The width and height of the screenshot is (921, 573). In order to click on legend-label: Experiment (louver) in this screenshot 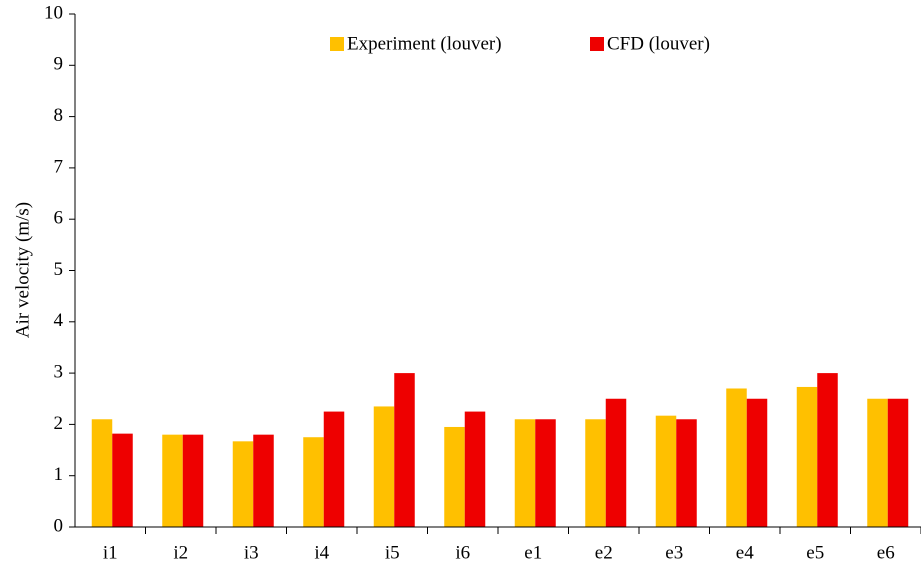, I will do `click(424, 43)`.